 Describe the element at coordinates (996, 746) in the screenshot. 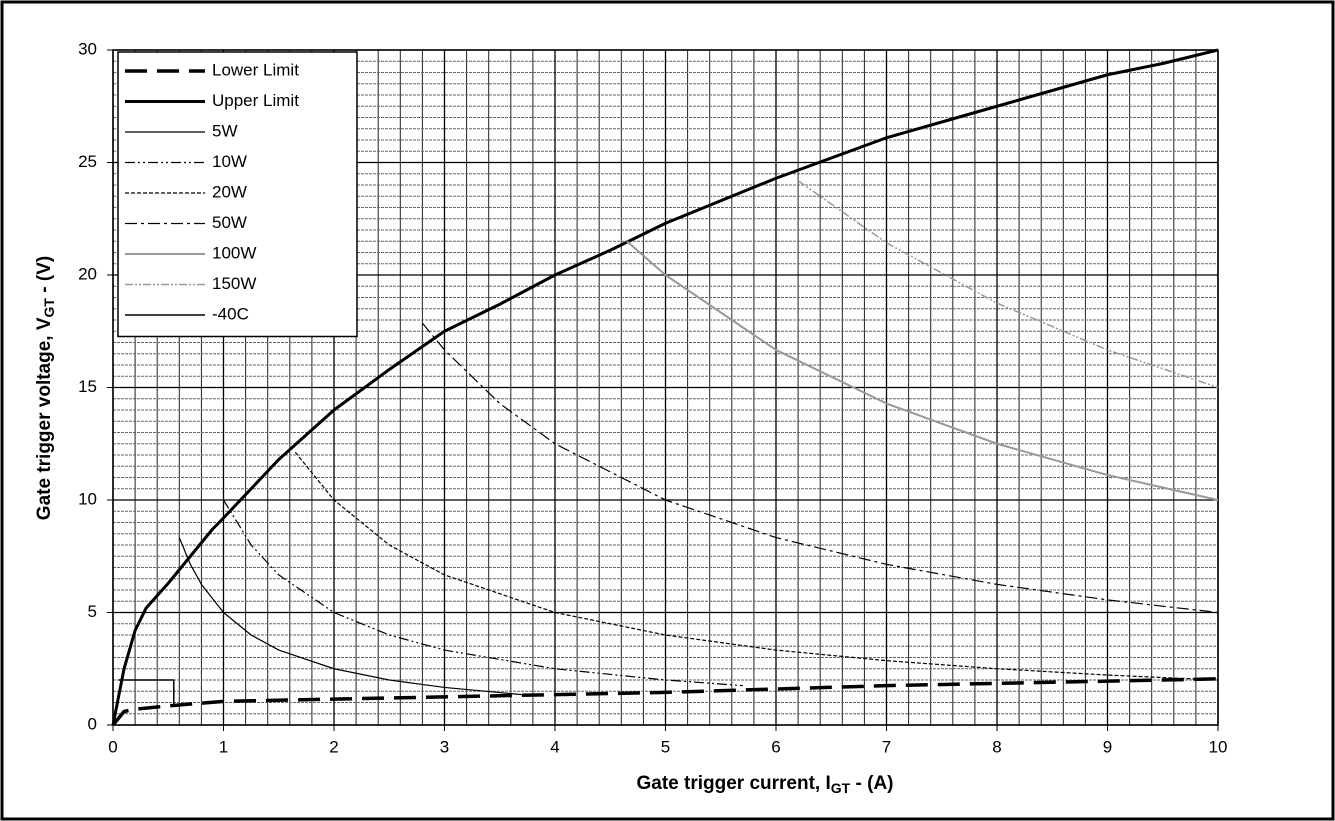

I see `x-tick-label: 8` at that location.